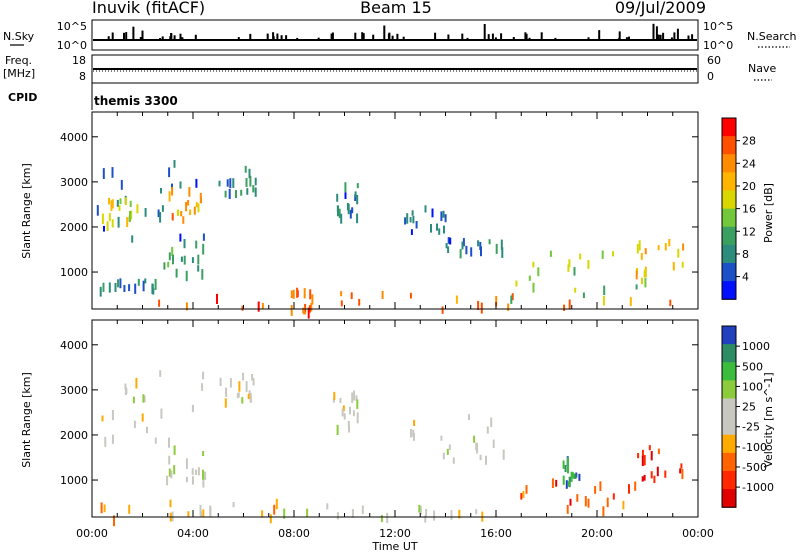 The image size is (800, 558). I want to click on time-tick-label: 04:00, so click(193, 533).